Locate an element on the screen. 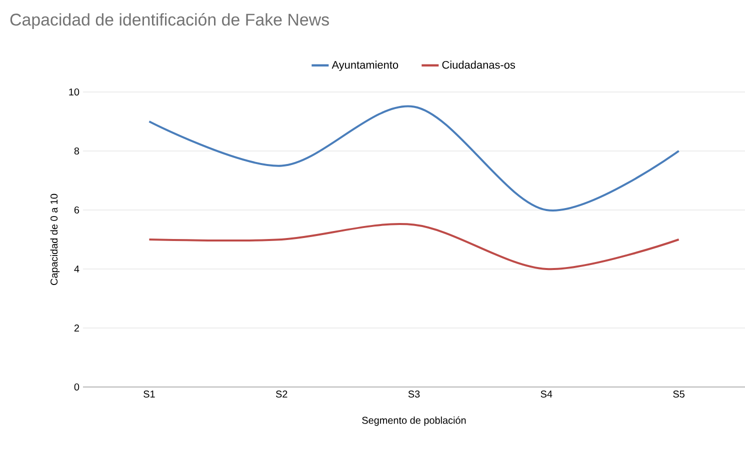  y-tick-label: 10 is located at coordinates (74, 92).